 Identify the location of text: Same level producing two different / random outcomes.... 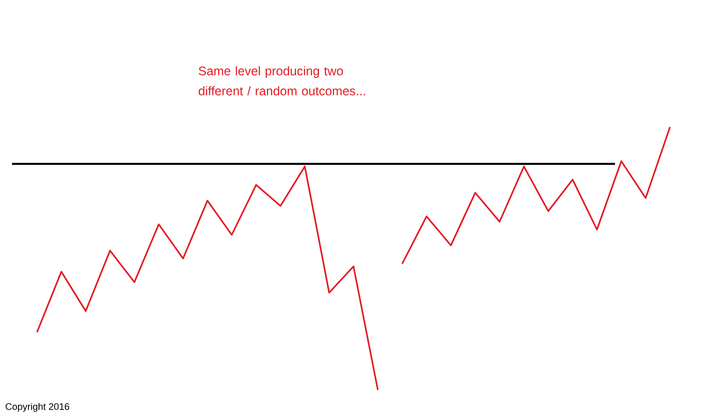
(281, 81).